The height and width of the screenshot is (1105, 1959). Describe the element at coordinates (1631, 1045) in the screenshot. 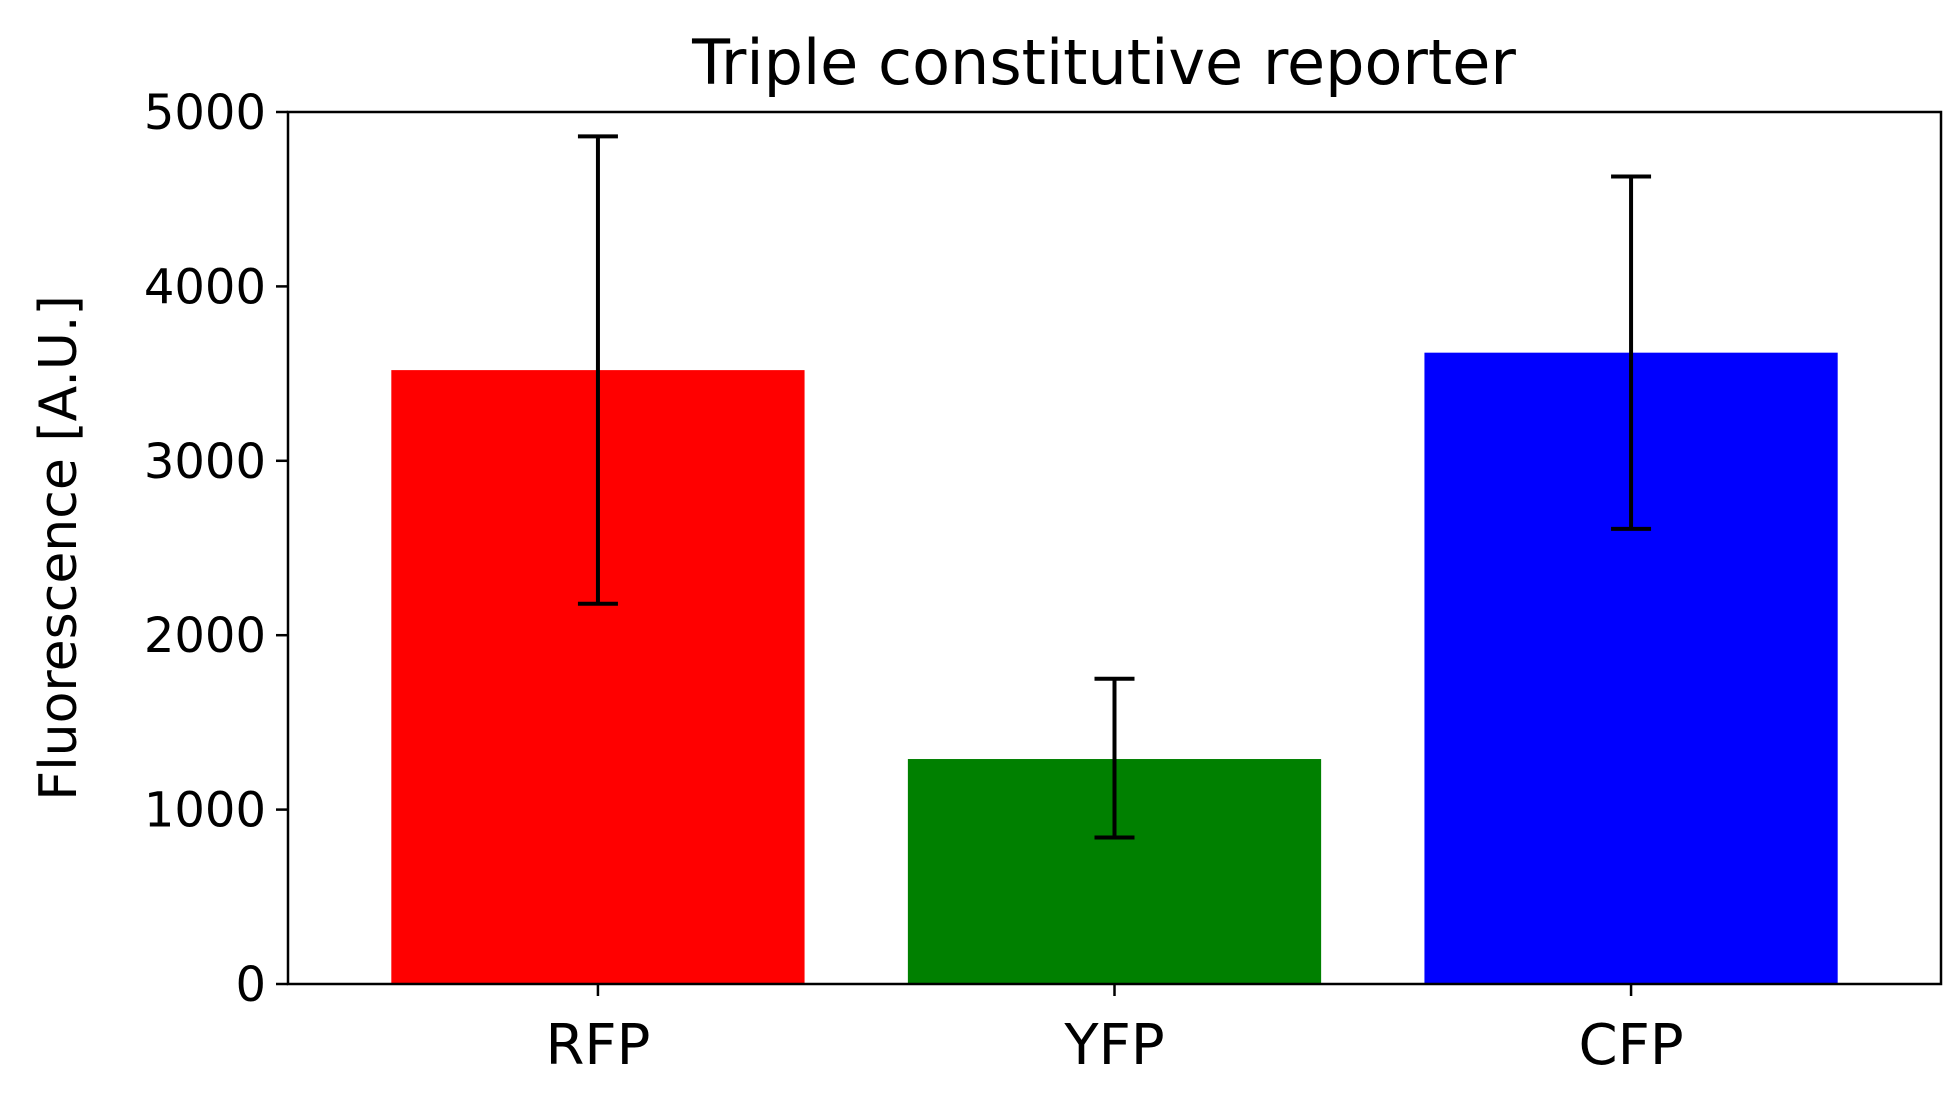

I see `x-tick-label-cfp: CFP` at that location.